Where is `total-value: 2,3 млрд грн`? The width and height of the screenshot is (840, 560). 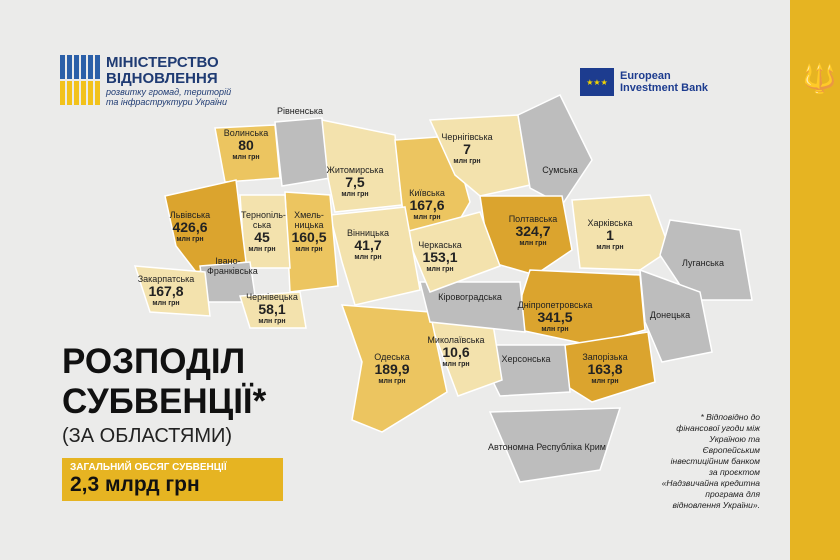 total-value: 2,3 млрд грн is located at coordinates (135, 484).